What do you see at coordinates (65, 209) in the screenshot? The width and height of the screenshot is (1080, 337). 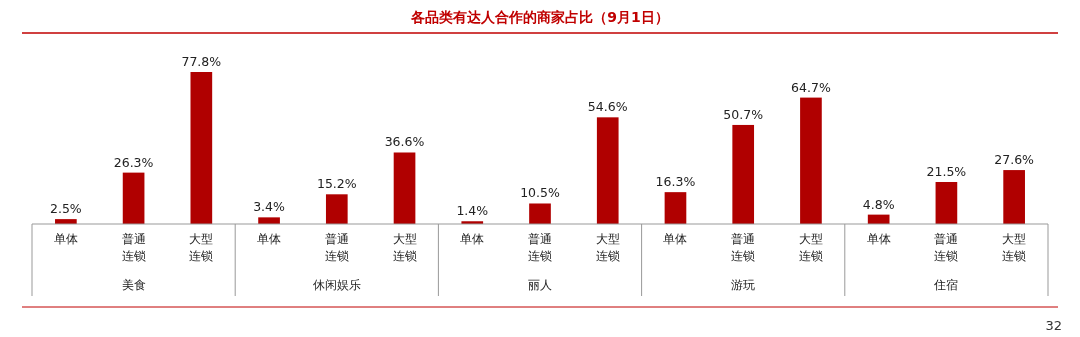 I see `data-label: 2.5%` at bounding box center [65, 209].